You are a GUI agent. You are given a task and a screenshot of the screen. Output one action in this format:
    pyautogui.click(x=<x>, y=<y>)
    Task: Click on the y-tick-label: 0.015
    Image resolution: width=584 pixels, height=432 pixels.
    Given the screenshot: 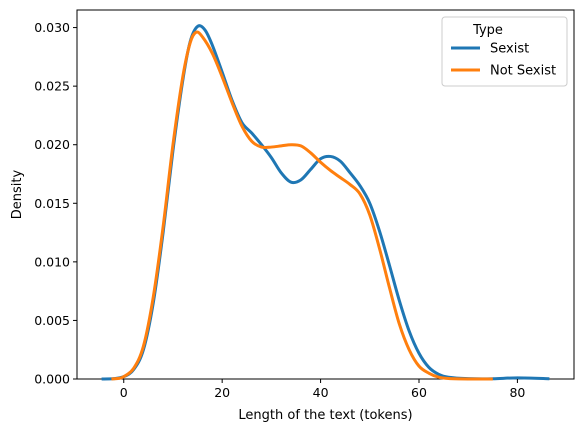 What is the action you would take?
    pyautogui.click(x=52, y=203)
    